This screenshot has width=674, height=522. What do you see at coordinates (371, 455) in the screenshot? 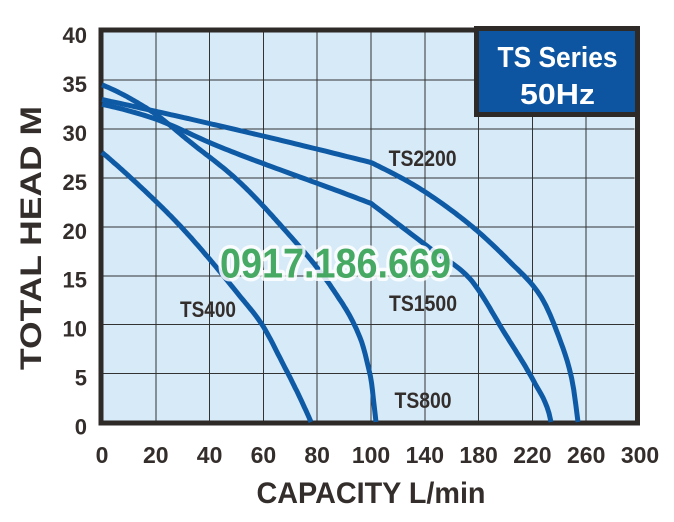
I see `svg-text: 100` at bounding box center [371, 455].